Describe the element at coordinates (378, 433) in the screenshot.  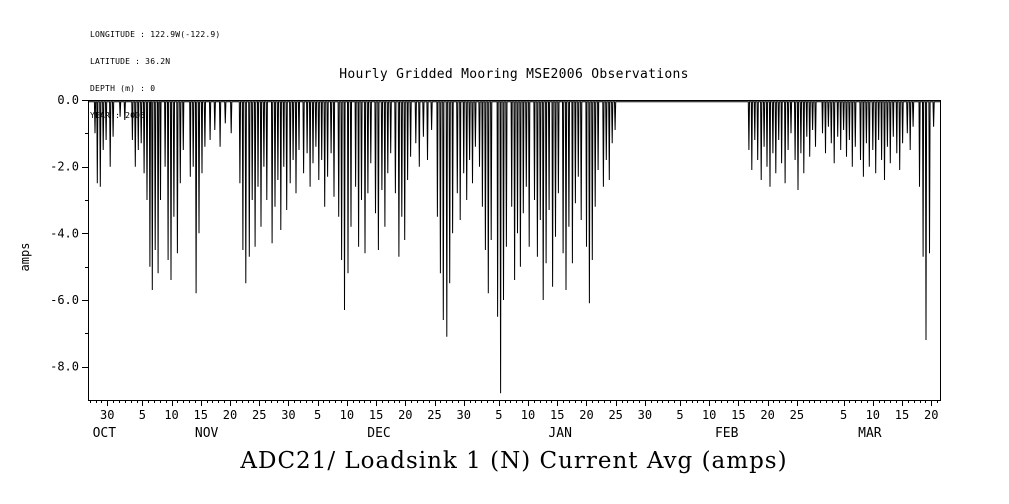
I see `month-label: DEC` at that location.